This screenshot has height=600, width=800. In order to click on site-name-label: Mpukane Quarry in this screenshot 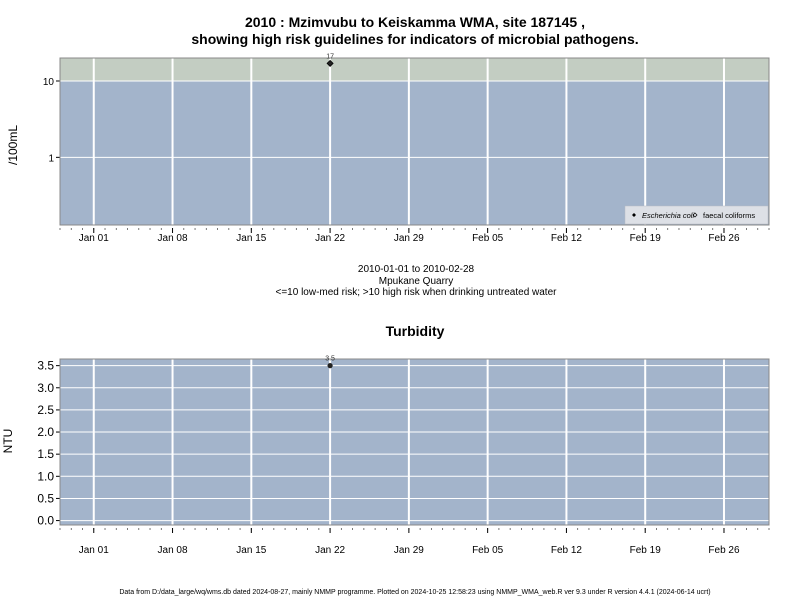, I will do `click(416, 281)`.